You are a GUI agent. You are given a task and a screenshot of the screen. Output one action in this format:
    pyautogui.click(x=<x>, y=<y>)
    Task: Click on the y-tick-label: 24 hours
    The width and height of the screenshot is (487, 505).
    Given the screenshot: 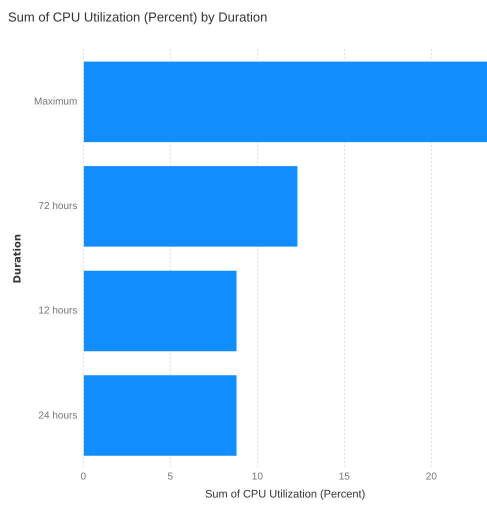 What is the action you would take?
    pyautogui.click(x=58, y=416)
    